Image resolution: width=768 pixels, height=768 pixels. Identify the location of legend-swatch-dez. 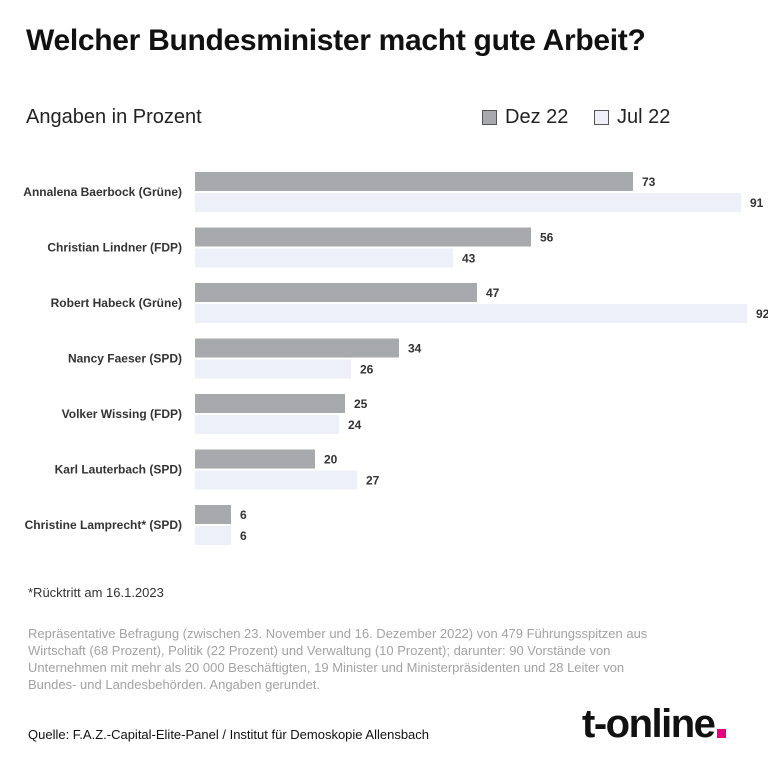
(489, 117).